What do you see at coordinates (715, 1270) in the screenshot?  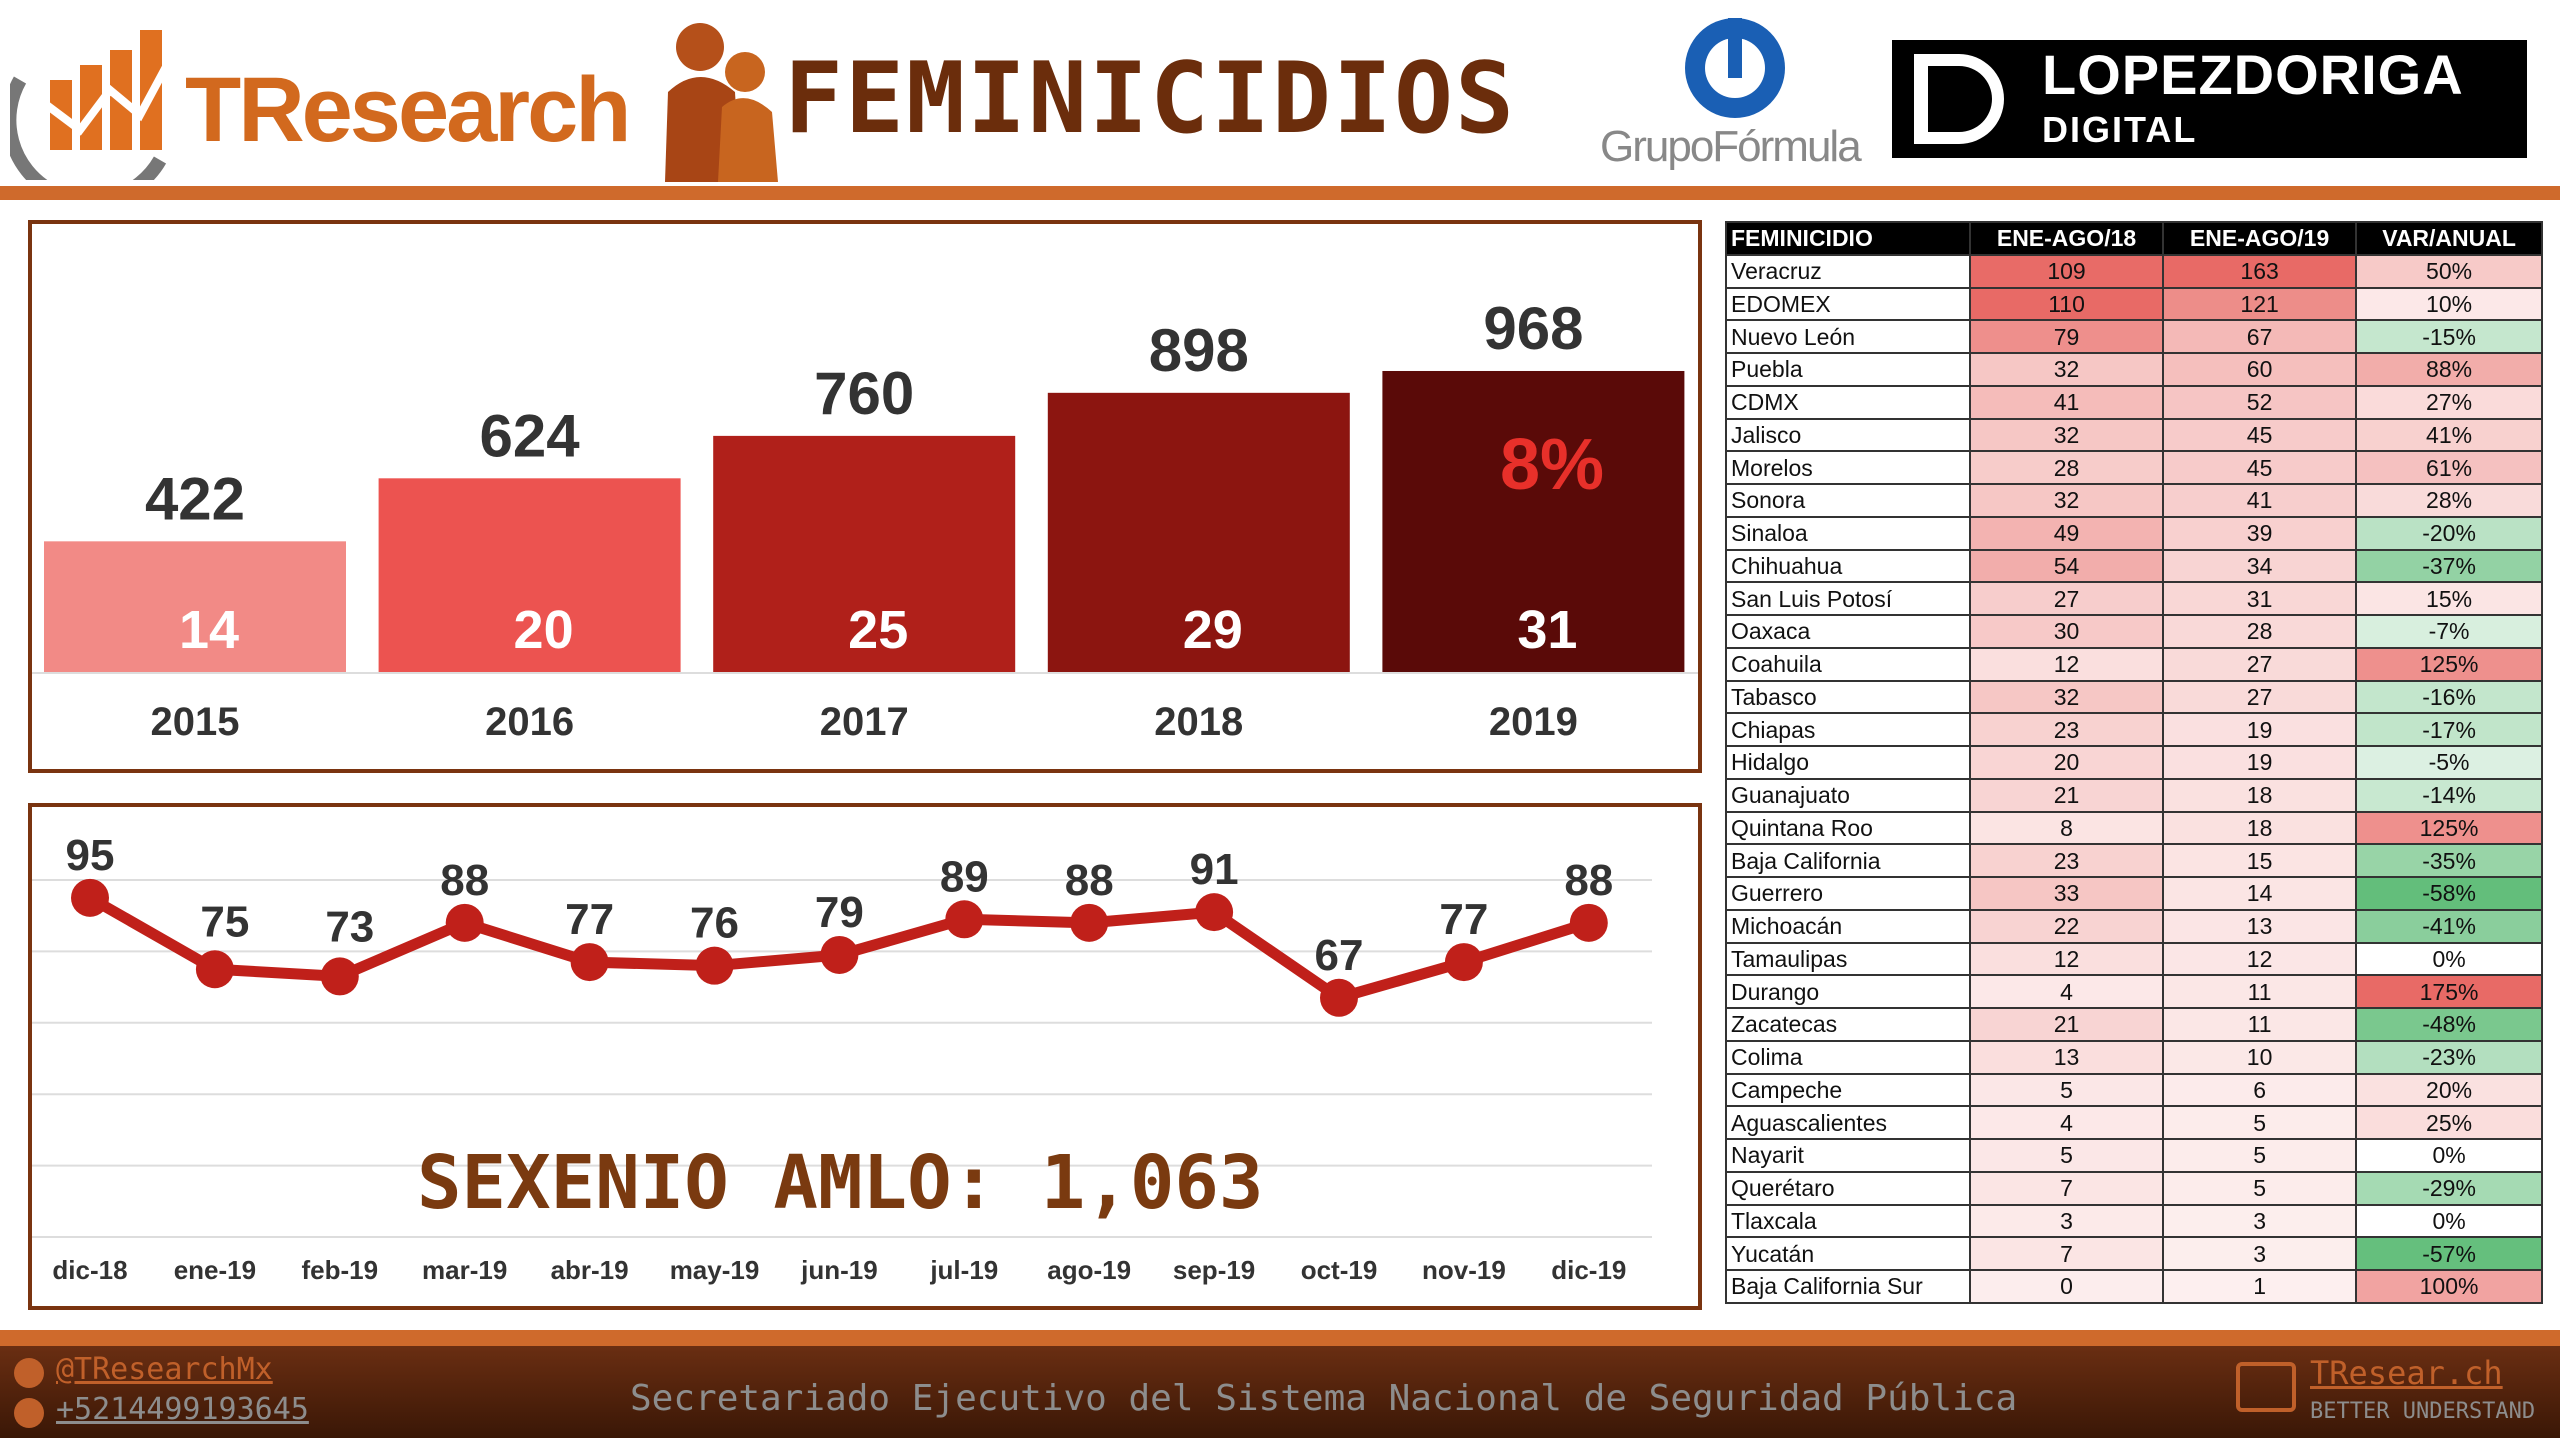 I see `month-label: may-19` at bounding box center [715, 1270].